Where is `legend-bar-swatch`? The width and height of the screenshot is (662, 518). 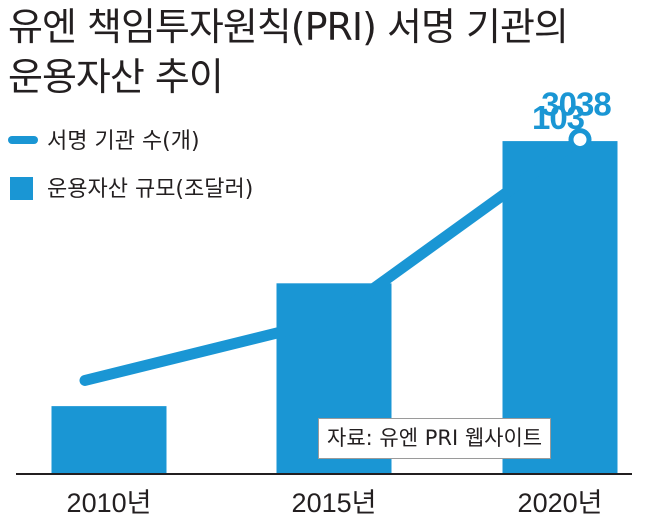
legend-bar-swatch is located at coordinates (21, 188).